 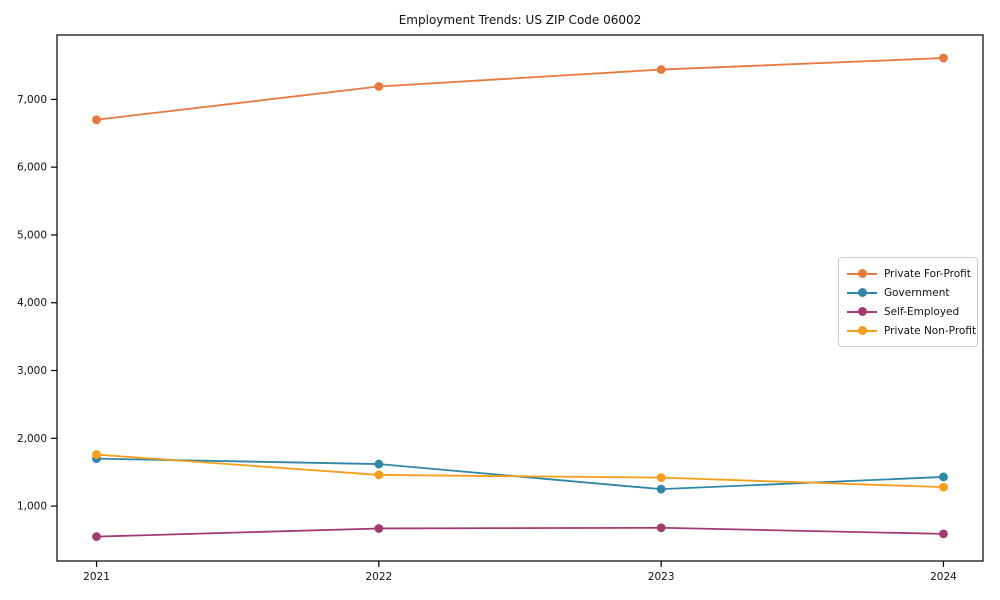 I want to click on legend-item: Private For-Profit, so click(x=909, y=273).